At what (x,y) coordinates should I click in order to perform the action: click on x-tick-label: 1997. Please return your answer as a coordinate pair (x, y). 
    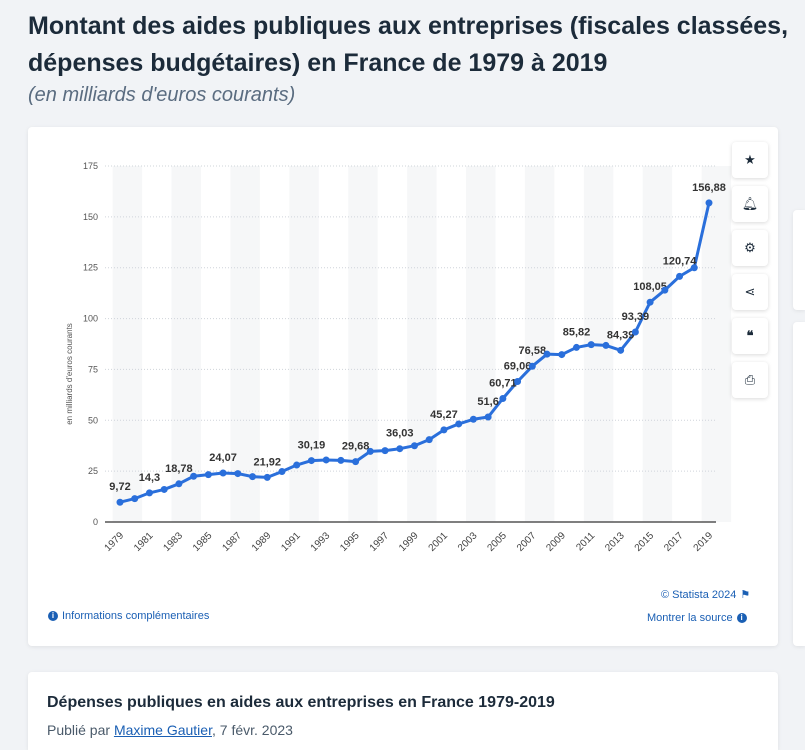
    Looking at the image, I should click on (380, 542).